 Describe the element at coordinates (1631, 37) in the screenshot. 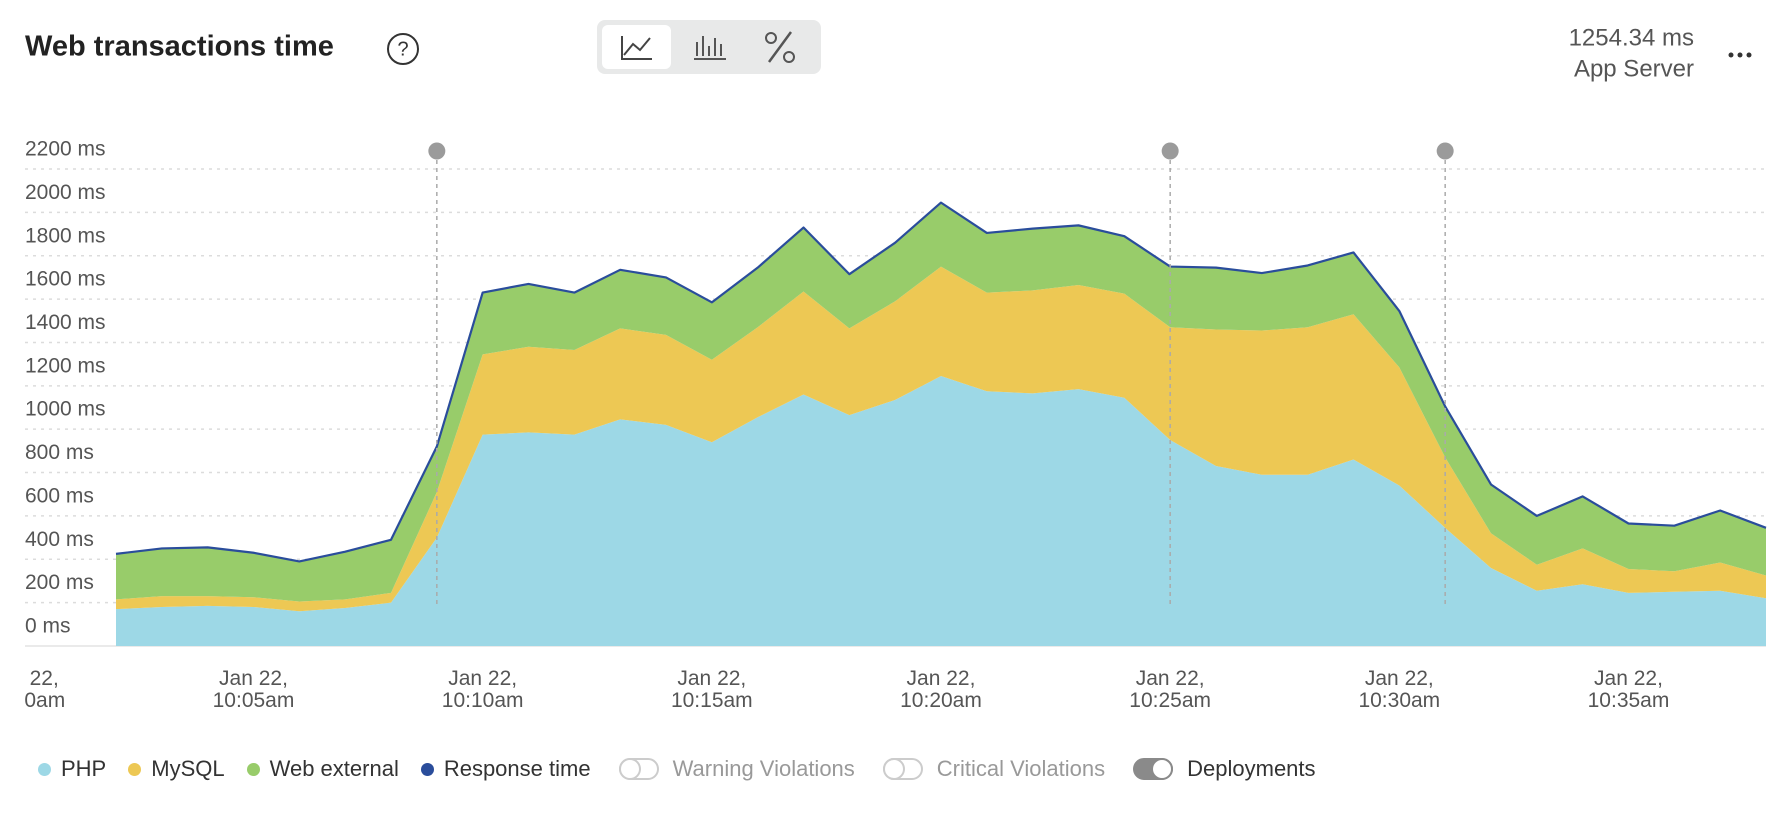

I see `summary-value: 1254.34 ms` at that location.